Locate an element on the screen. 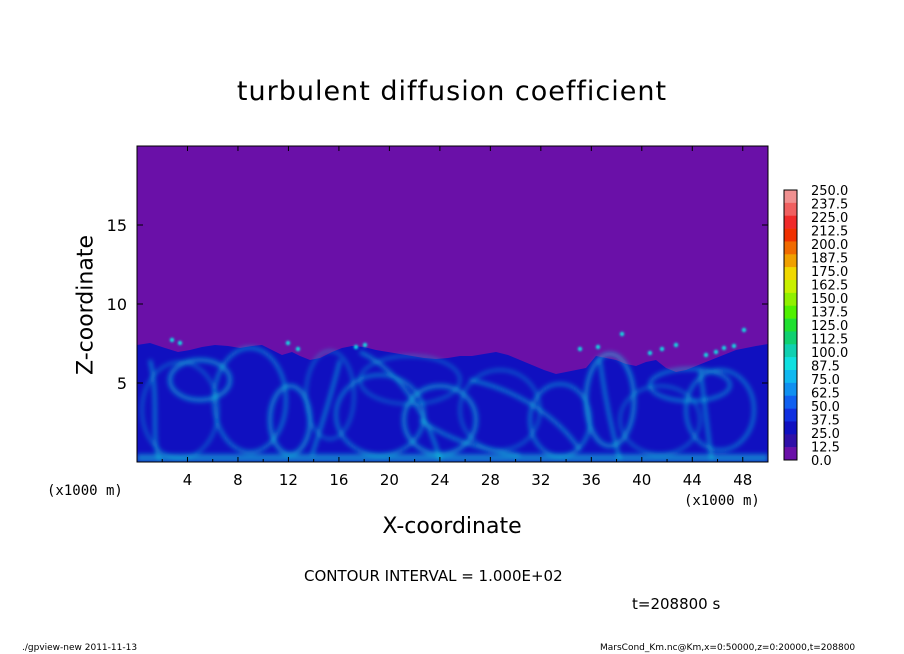 The width and height of the screenshot is (904, 654). colorbar-label: 162.5 is located at coordinates (829, 286).